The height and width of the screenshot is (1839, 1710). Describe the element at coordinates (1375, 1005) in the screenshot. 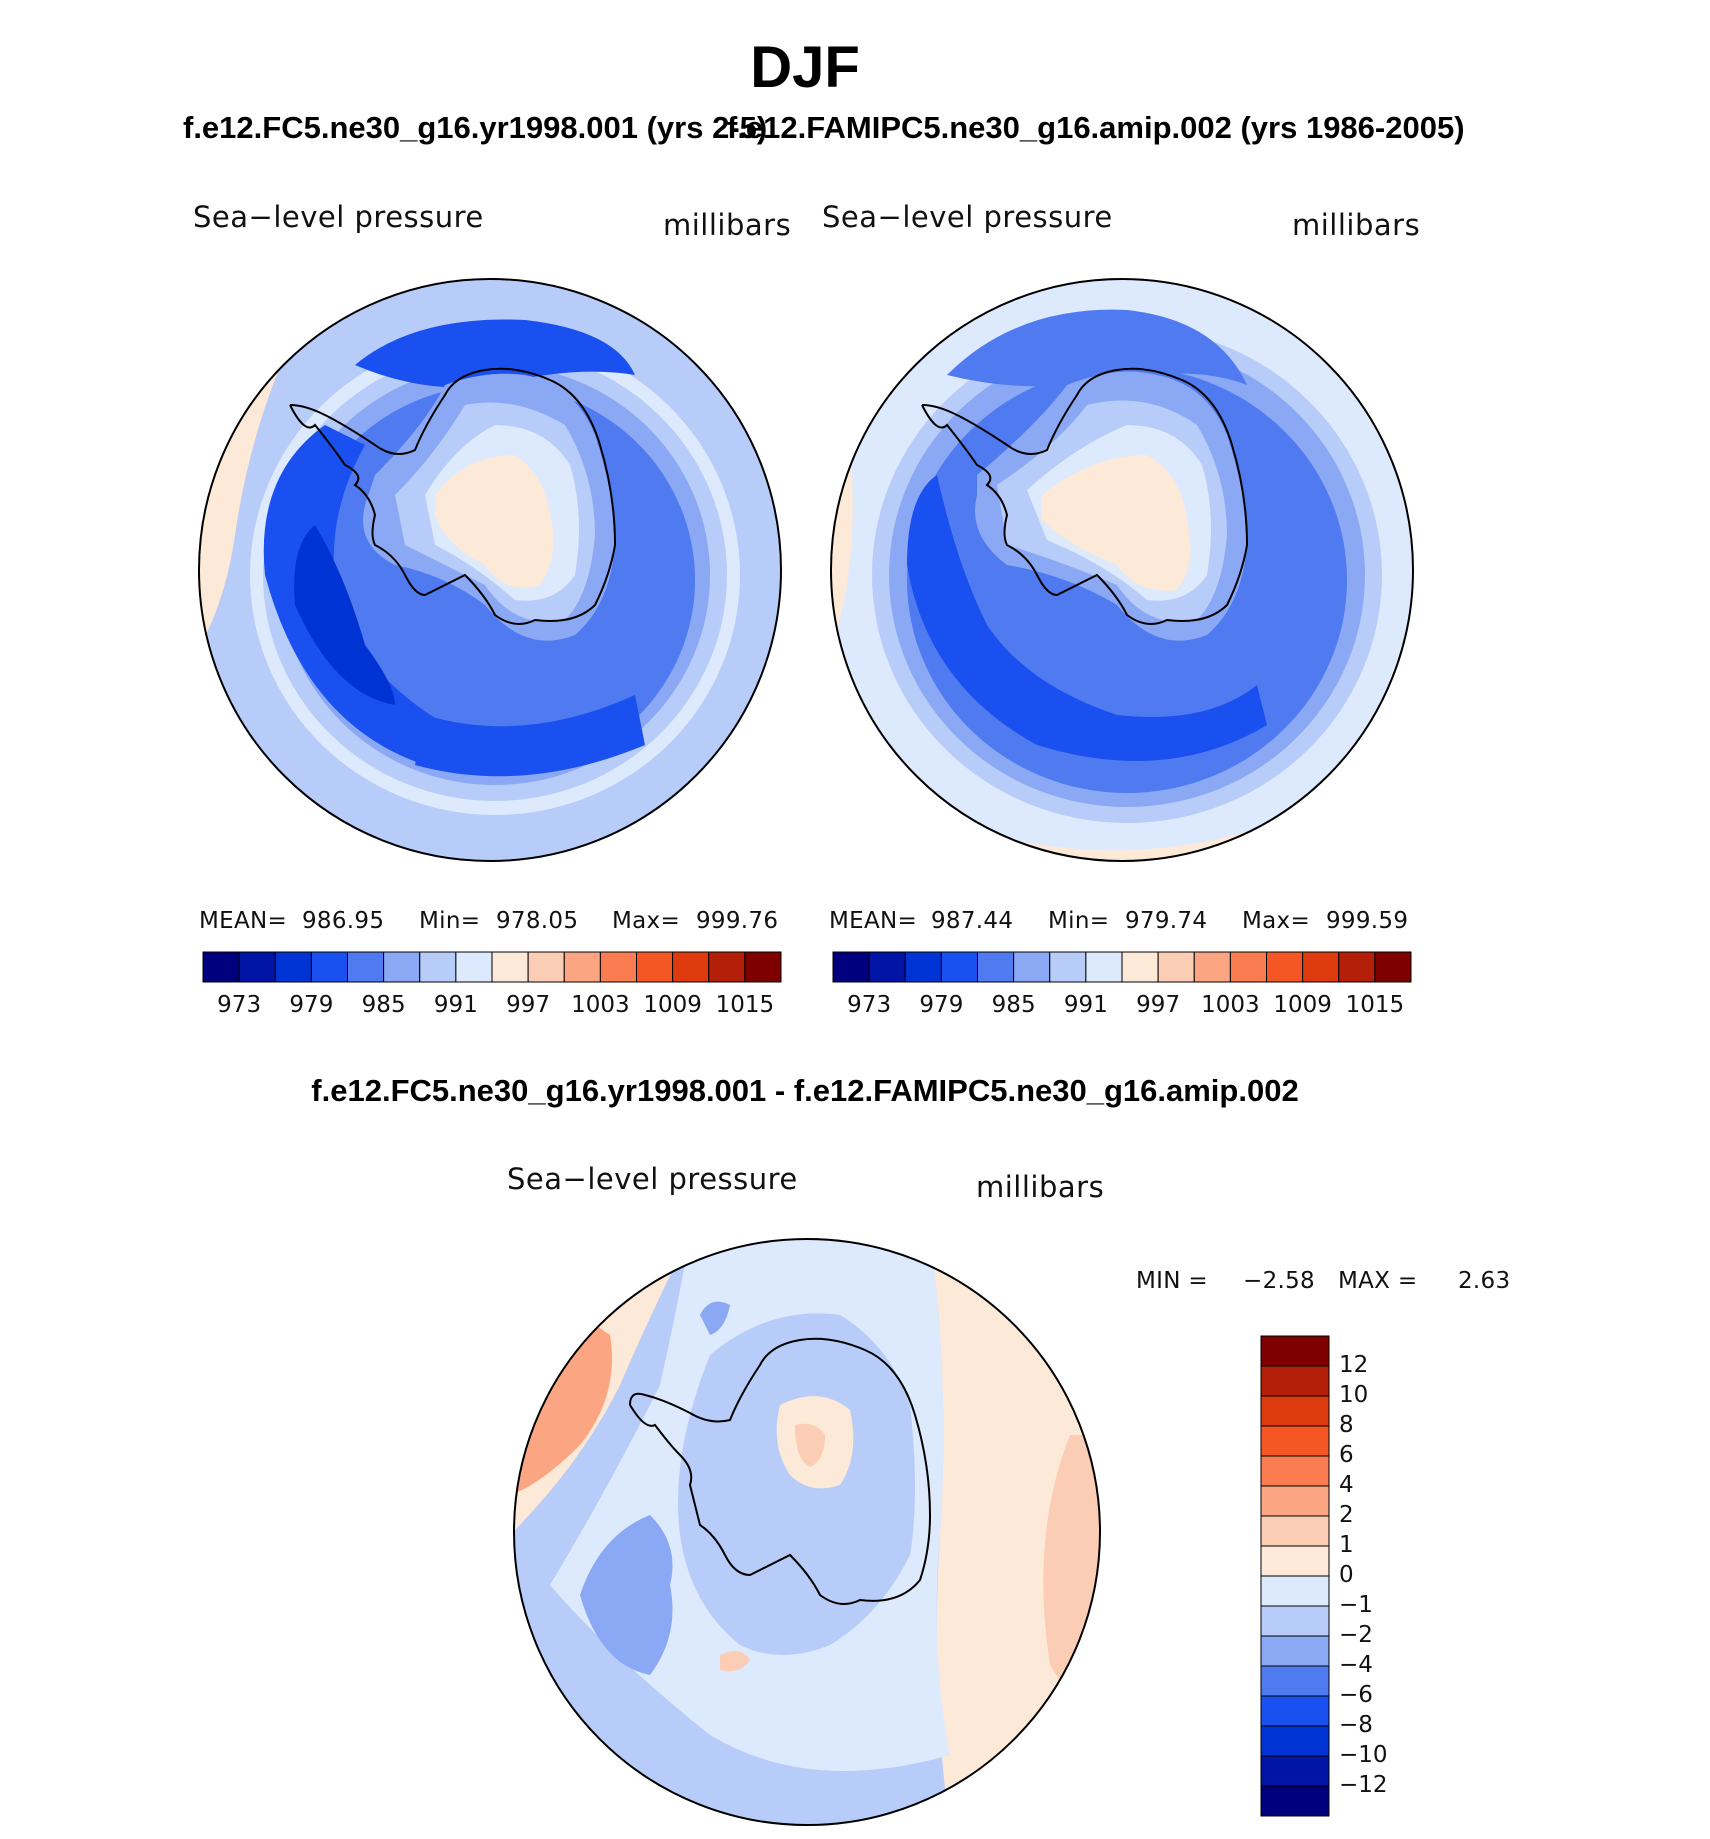

I see `panel2-colorbar-tick-label: 1015` at that location.